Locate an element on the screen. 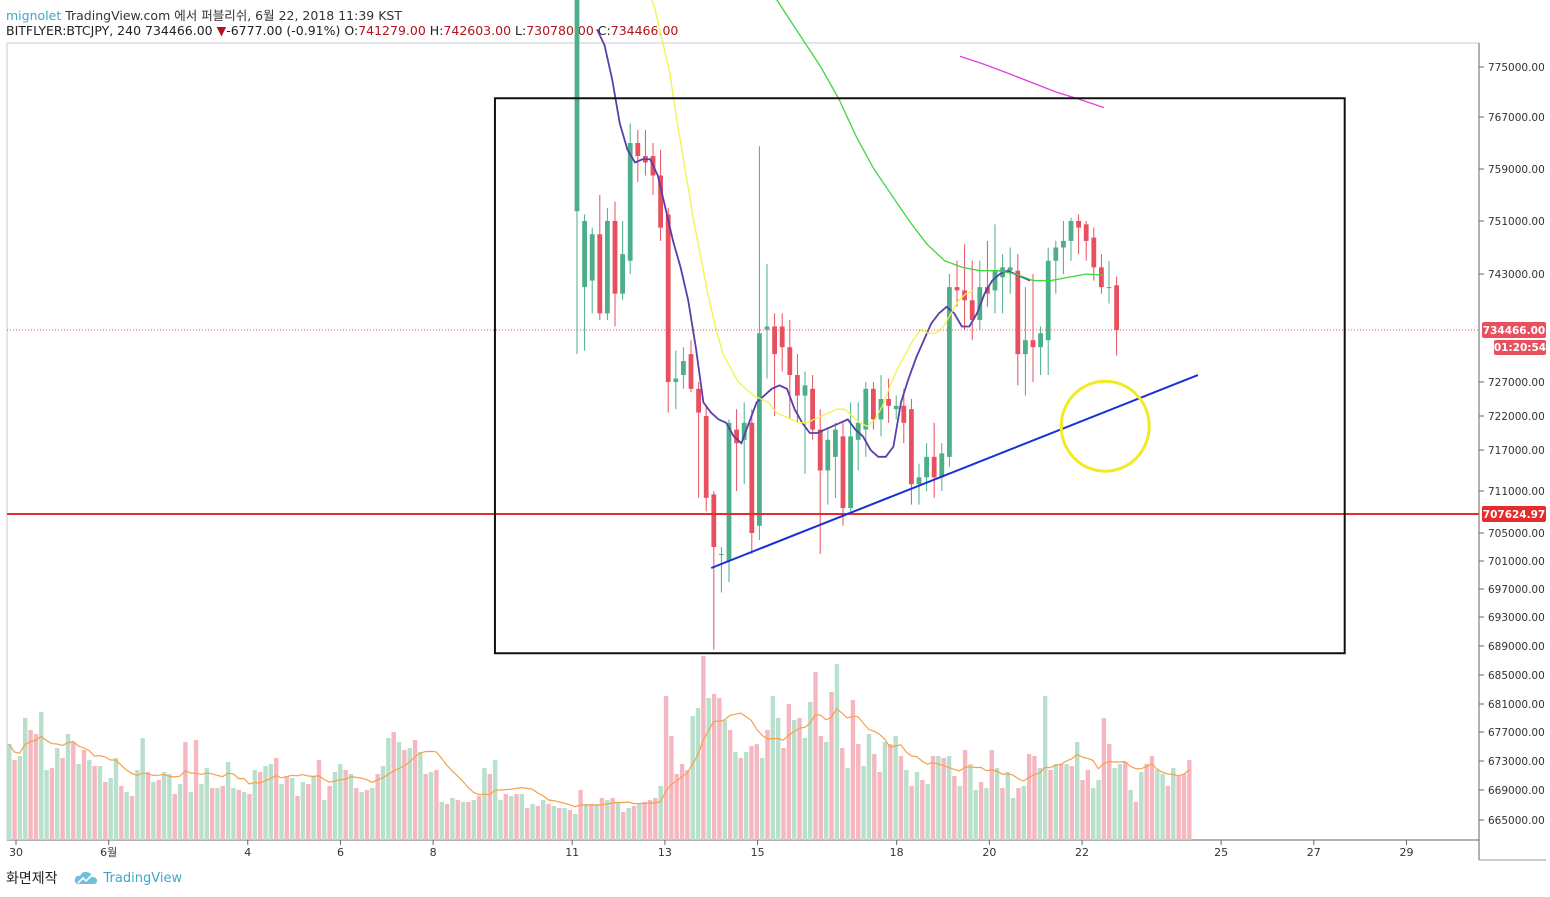  price-tick-label: 705000.00 is located at coordinates (1516, 534).